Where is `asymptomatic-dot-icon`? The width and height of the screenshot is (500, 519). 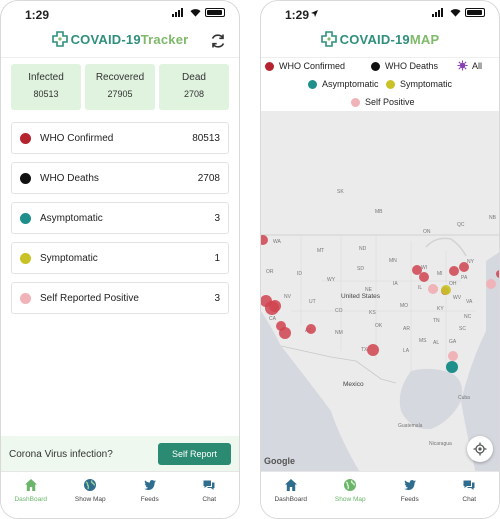
asymptomatic-dot-icon is located at coordinates (312, 84).